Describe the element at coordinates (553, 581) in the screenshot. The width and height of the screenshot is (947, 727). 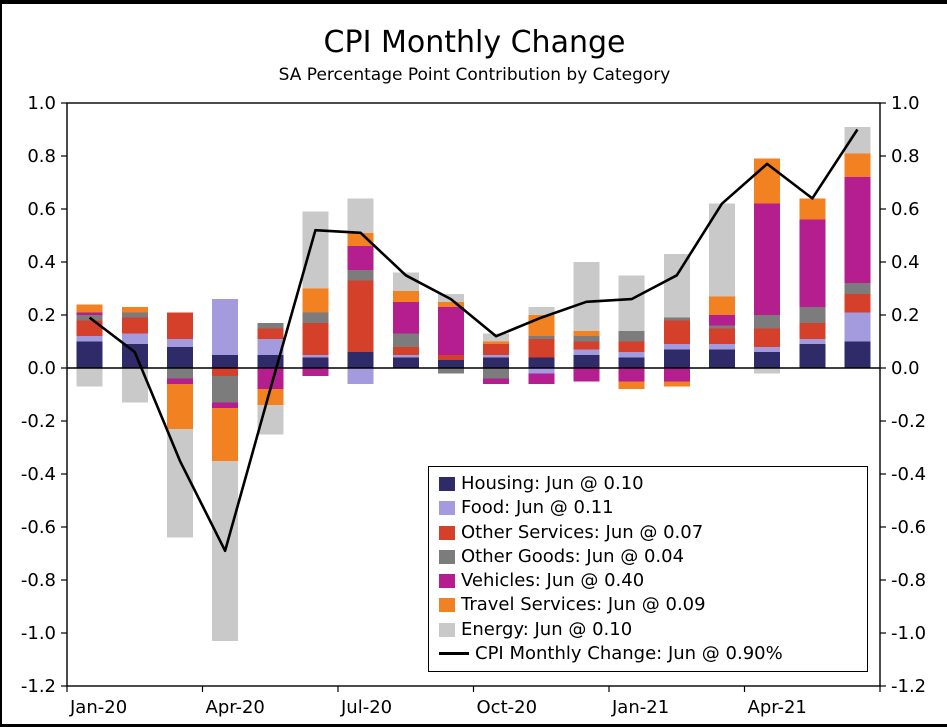
I see `legend-label: Vehicles: Jun @ 0.40` at that location.